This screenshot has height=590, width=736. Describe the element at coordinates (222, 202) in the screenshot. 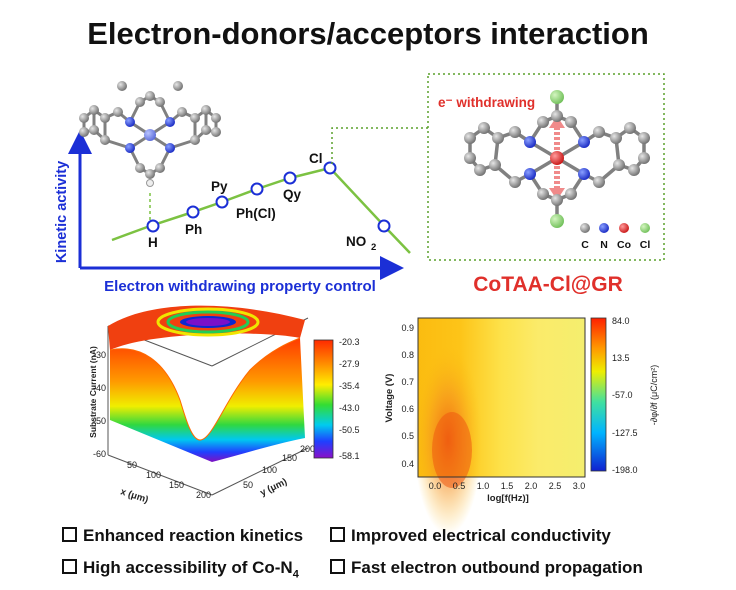

I see `point-py` at that location.